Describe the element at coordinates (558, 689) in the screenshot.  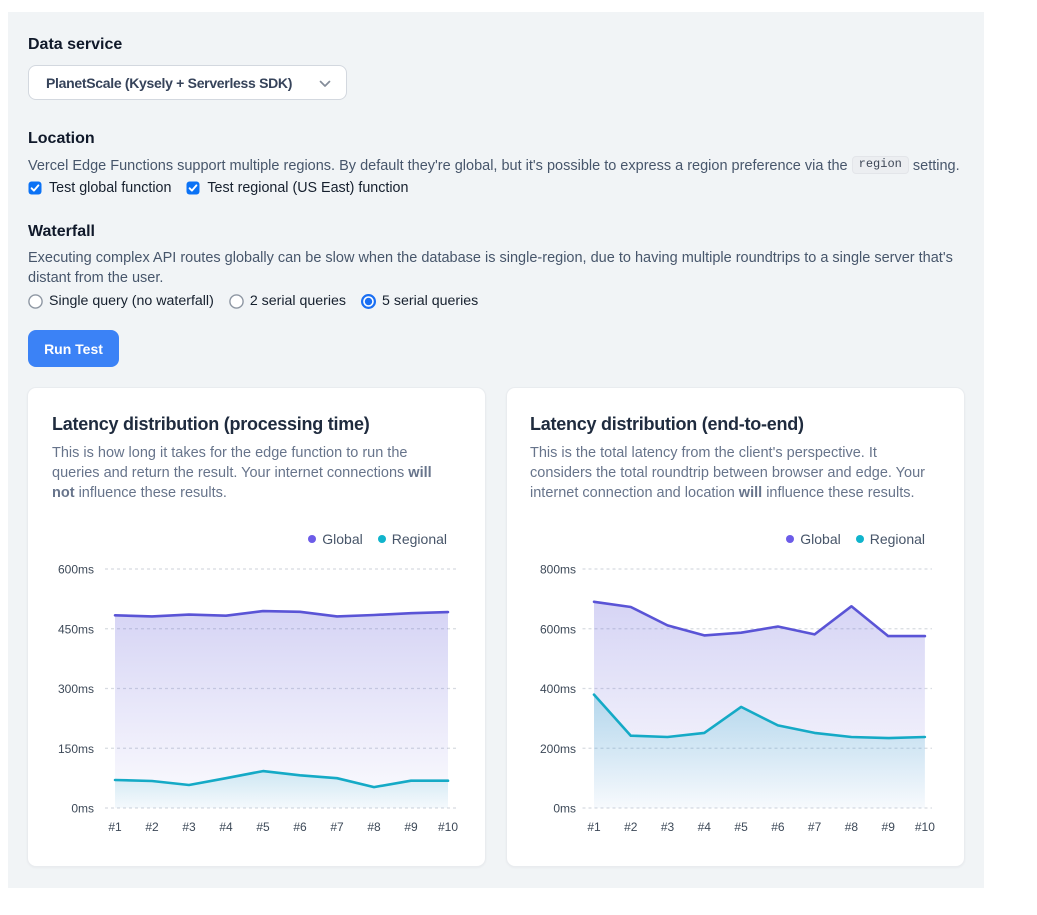
I see `svg-text: 400ms` at that location.